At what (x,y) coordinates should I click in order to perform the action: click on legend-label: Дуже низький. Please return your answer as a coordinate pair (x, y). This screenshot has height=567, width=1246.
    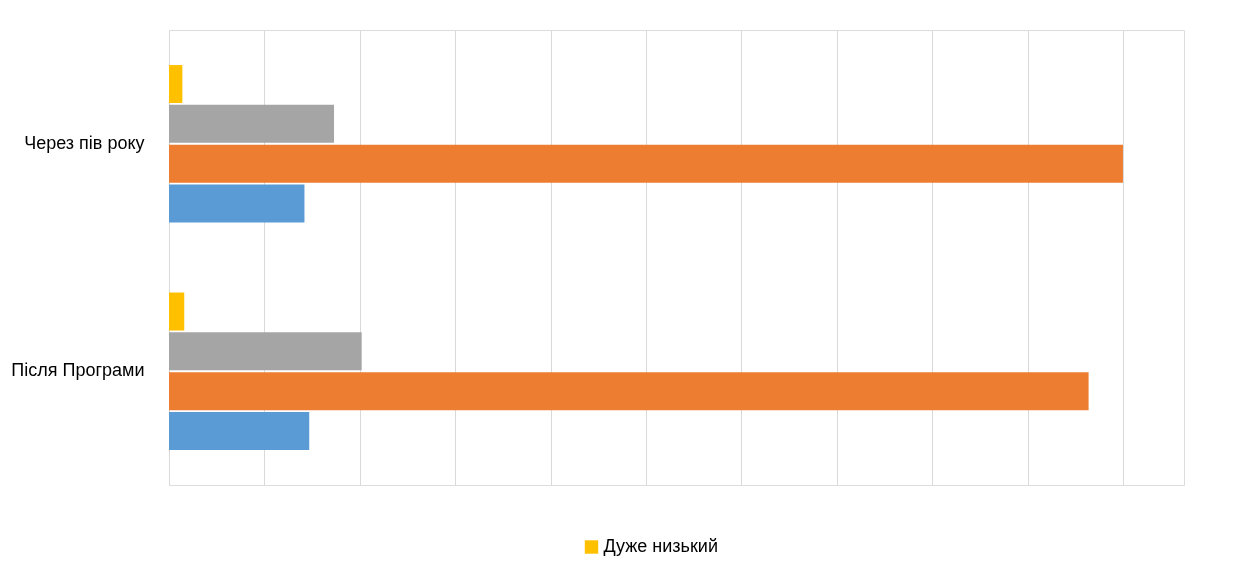
    Looking at the image, I should click on (660, 546).